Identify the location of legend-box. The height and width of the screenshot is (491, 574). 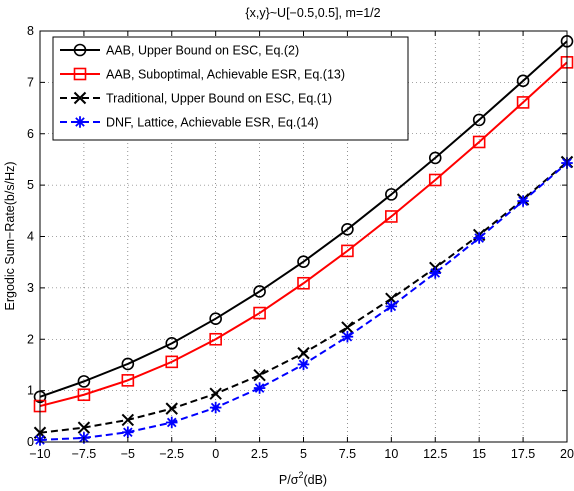
(230, 88).